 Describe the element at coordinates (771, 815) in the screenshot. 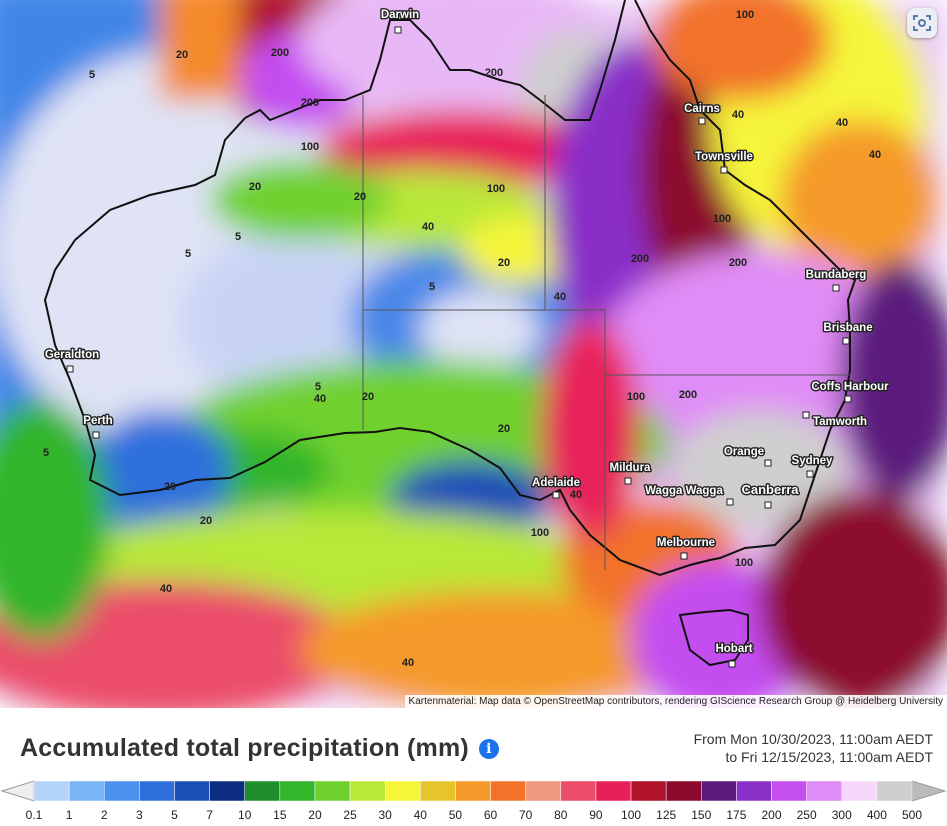

I see `legend-tick-label: 200` at that location.